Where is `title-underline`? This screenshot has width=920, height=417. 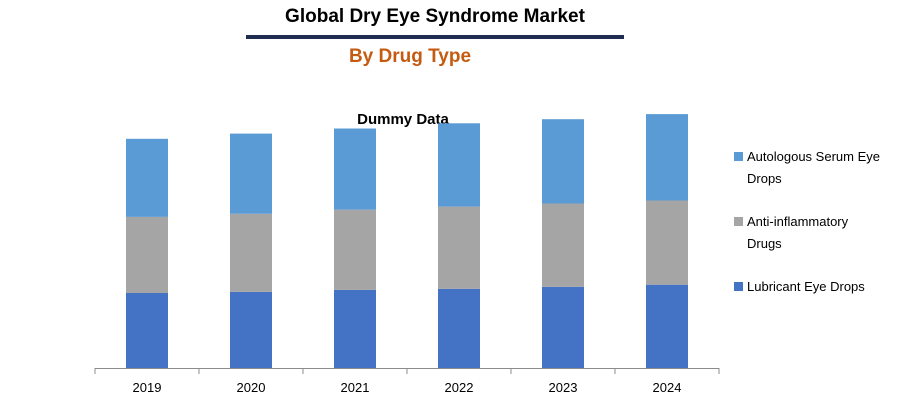 title-underline is located at coordinates (435, 37).